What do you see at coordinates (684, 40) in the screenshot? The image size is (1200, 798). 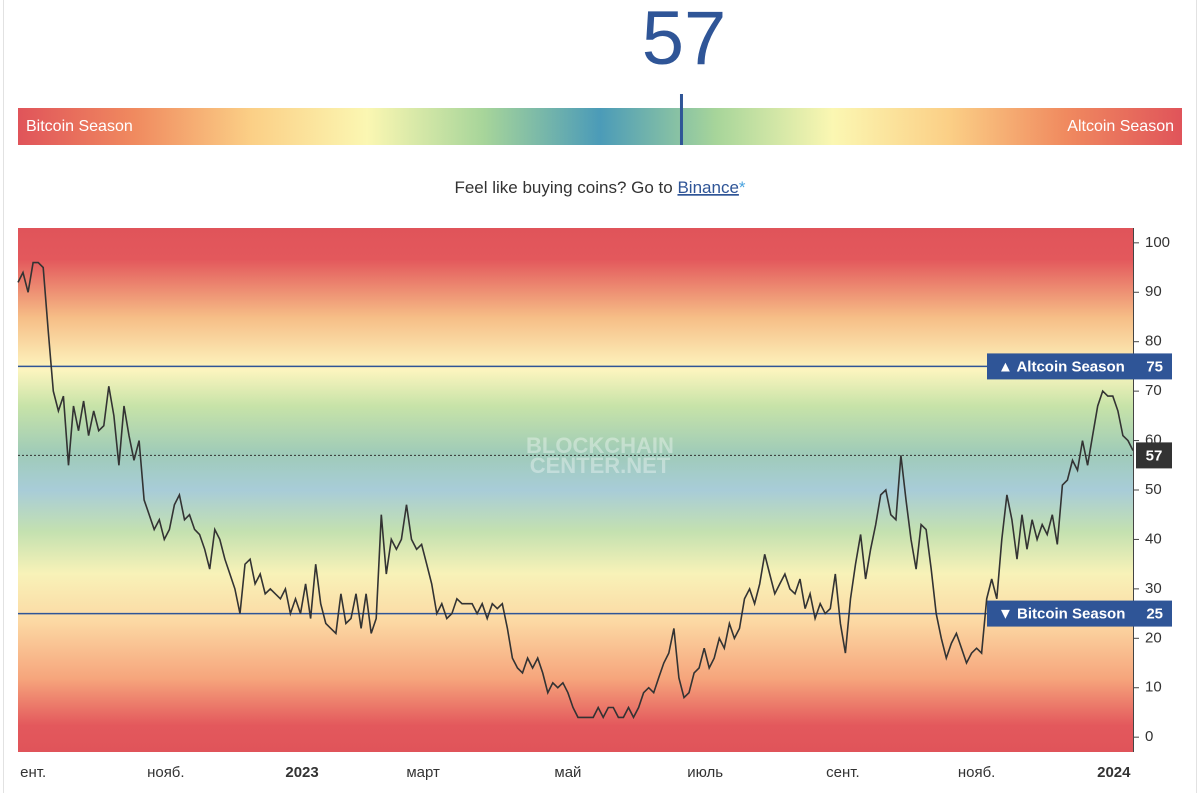 I see `gauge-value: 57` at bounding box center [684, 40].